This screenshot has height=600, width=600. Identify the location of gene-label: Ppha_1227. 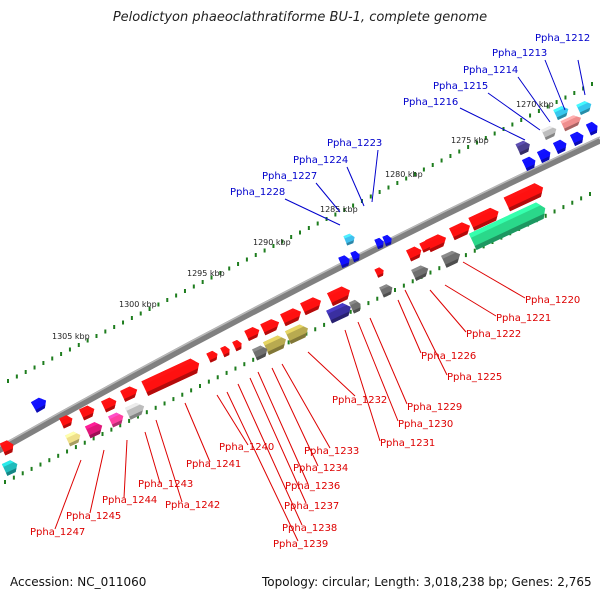
(289, 176).